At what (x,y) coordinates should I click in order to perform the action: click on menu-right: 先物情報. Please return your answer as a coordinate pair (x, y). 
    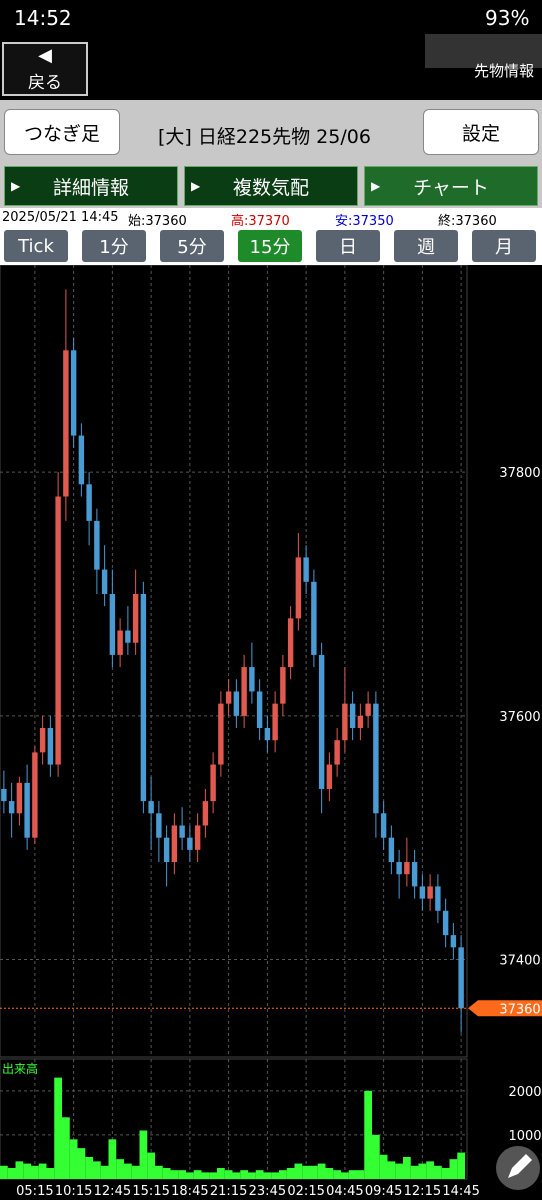
    Looking at the image, I should click on (504, 71).